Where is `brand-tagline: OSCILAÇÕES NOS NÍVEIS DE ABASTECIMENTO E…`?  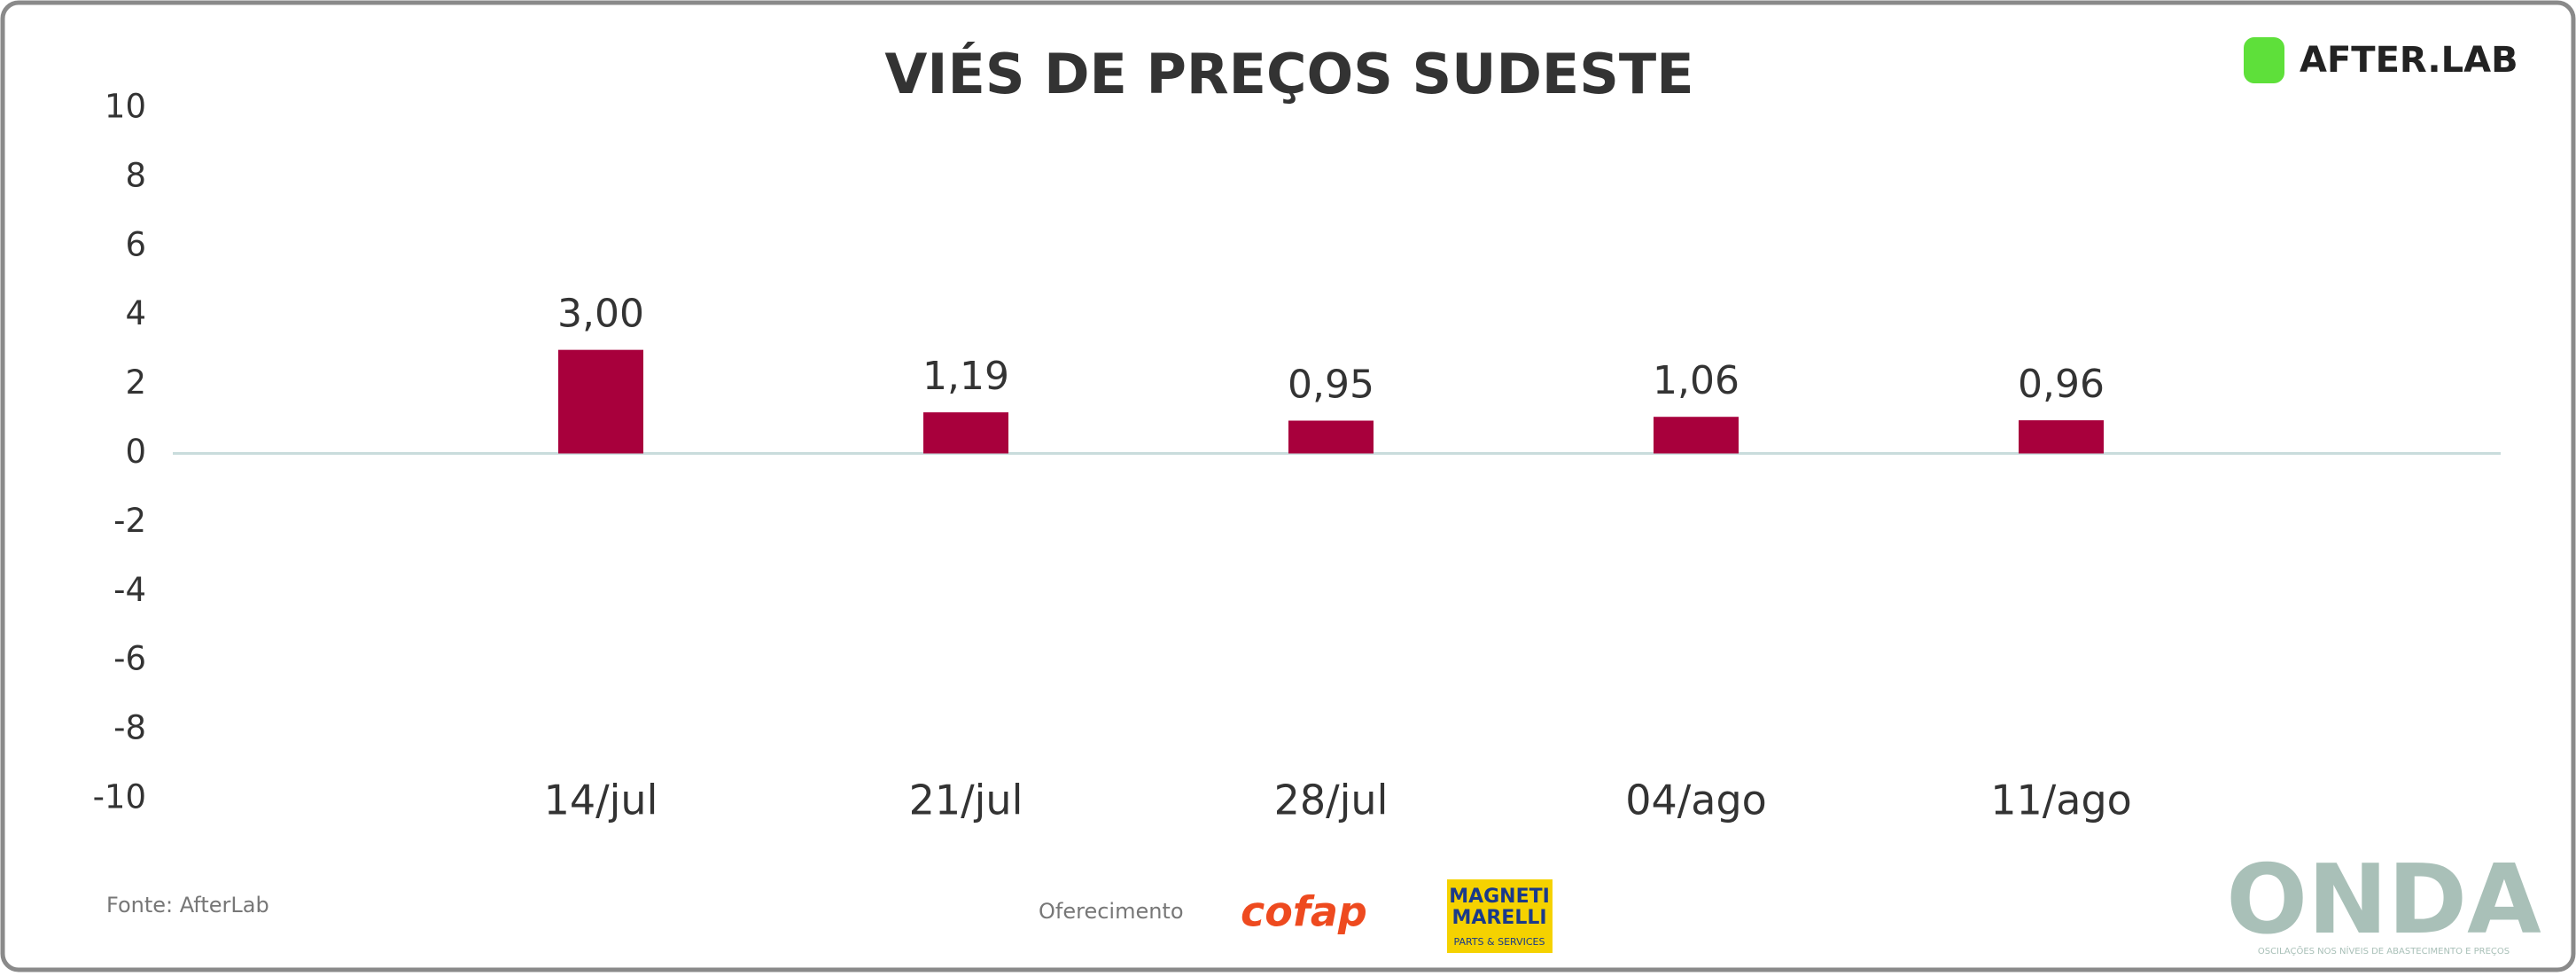 brand-tagline: OSCILAÇÕES NOS NÍVEIS DE ABASTECIMENTO E… is located at coordinates (2384, 950).